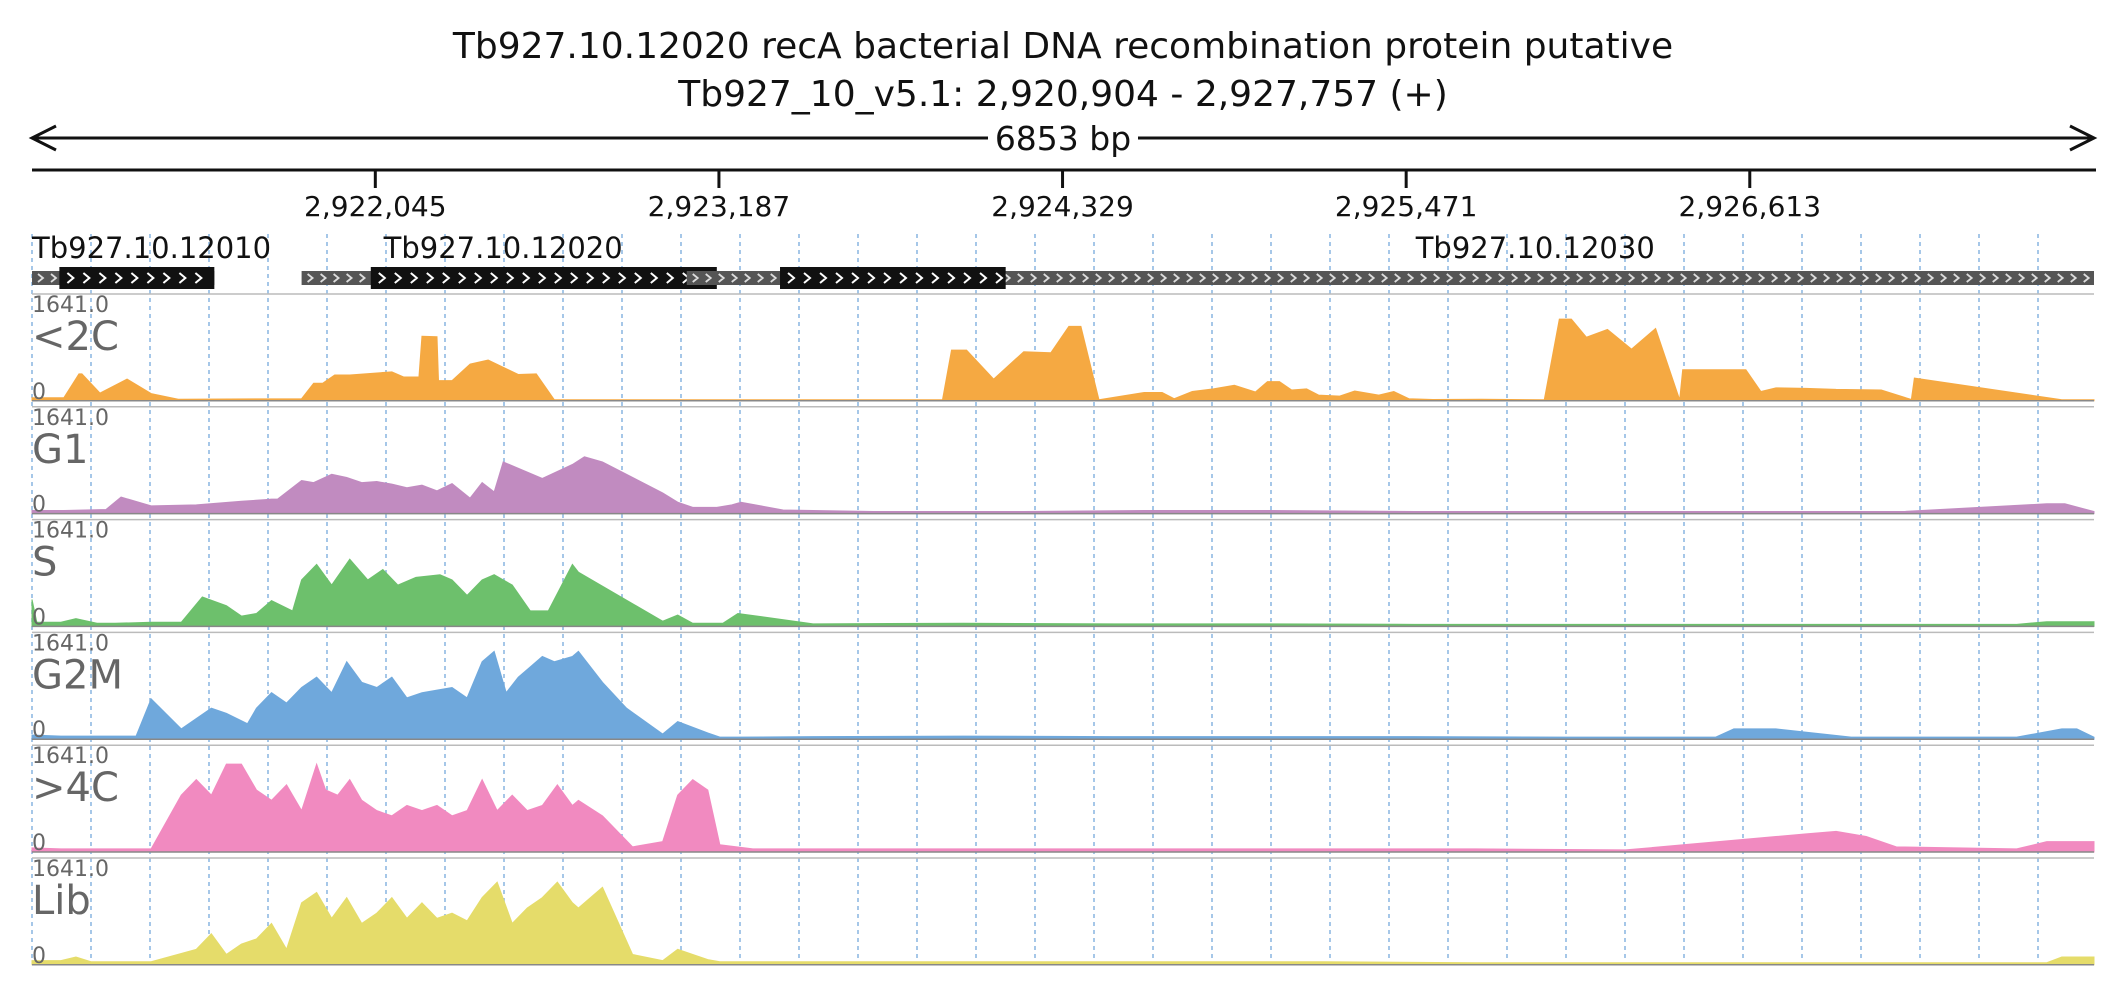 This screenshot has height=1000, width=2126. Describe the element at coordinates (39, 843) in the screenshot. I see `track-ymin-4: 0` at that location.